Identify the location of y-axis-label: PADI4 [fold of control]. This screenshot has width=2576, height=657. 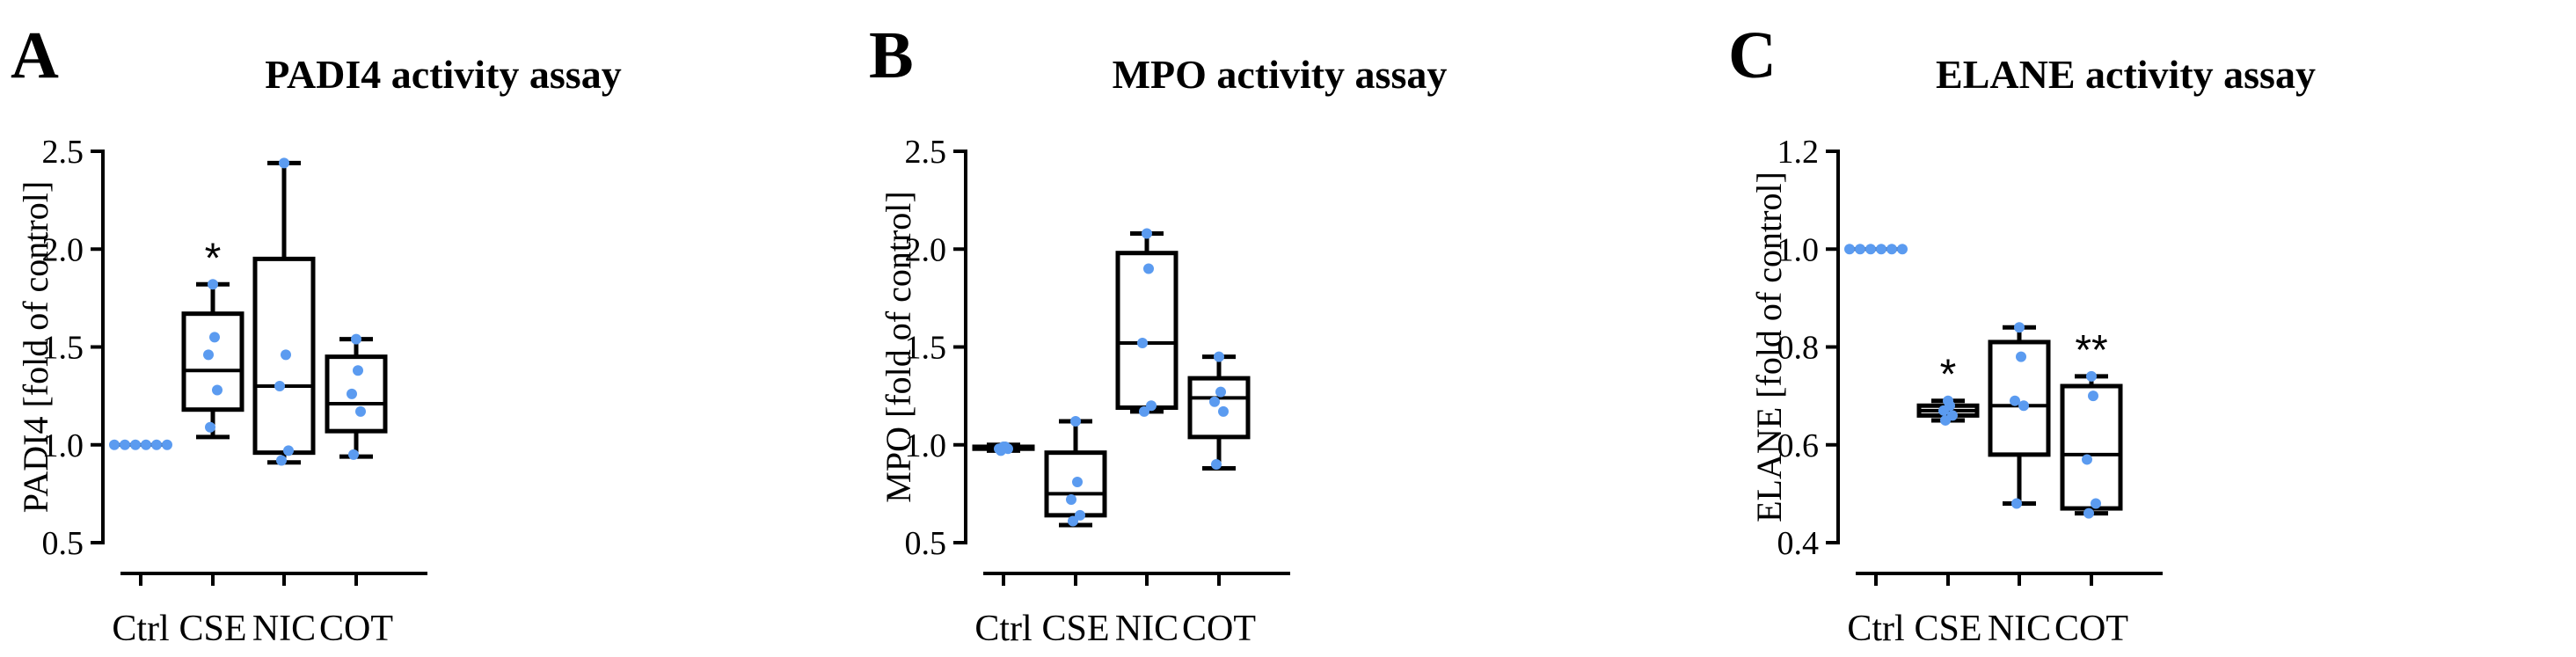
(35, 347).